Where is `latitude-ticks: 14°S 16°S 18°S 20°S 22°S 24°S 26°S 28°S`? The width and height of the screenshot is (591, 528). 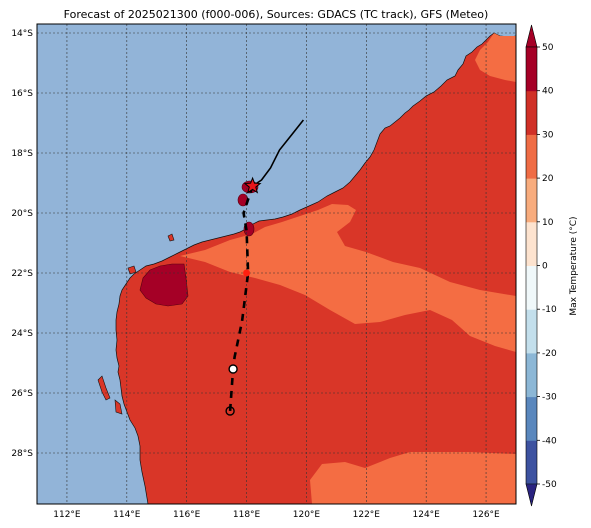
latitude-ticks: 14°S 16°S 18°S 20°S 22°S 24°S 26°S 28°S is located at coordinates (22, 244).